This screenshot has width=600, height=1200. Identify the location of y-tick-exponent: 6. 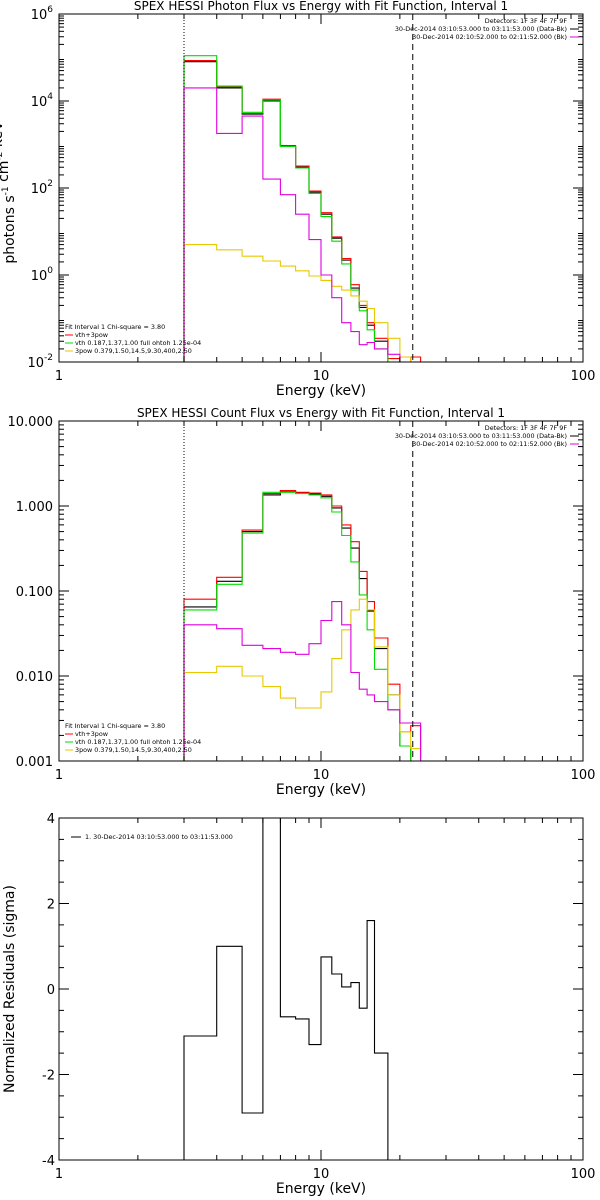
(50, 10).